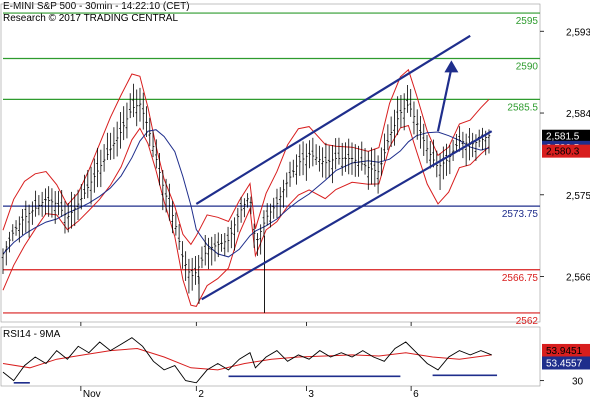  Describe the element at coordinates (527, 67) in the screenshot. I see `level-label: 2590` at that location.